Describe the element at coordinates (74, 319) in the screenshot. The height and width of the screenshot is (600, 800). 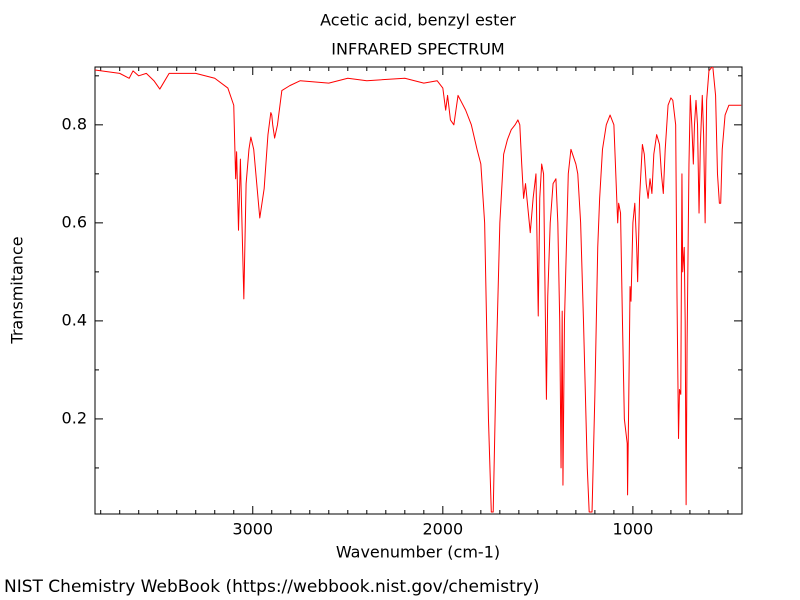
I see `y-tick-label: 0.4` at that location.